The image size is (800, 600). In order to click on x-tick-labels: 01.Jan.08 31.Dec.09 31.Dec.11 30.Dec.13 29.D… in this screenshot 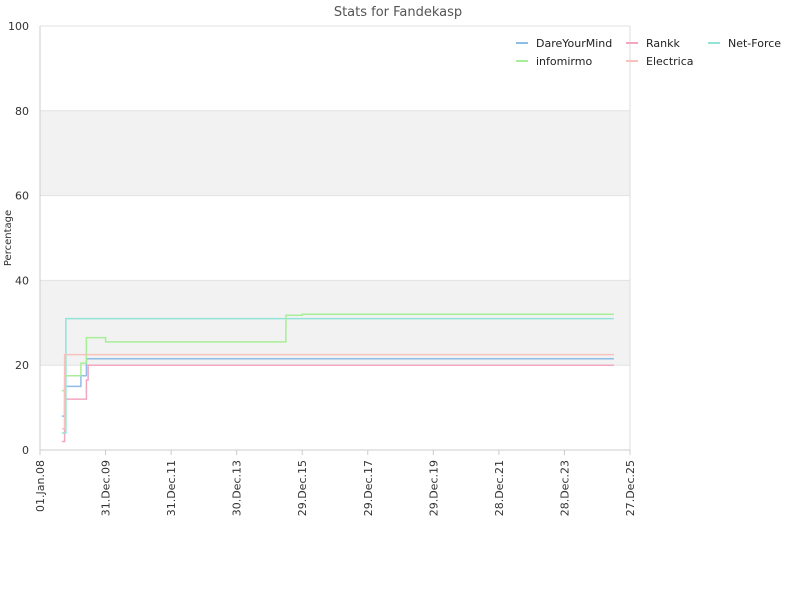, I will do `click(335, 483)`.